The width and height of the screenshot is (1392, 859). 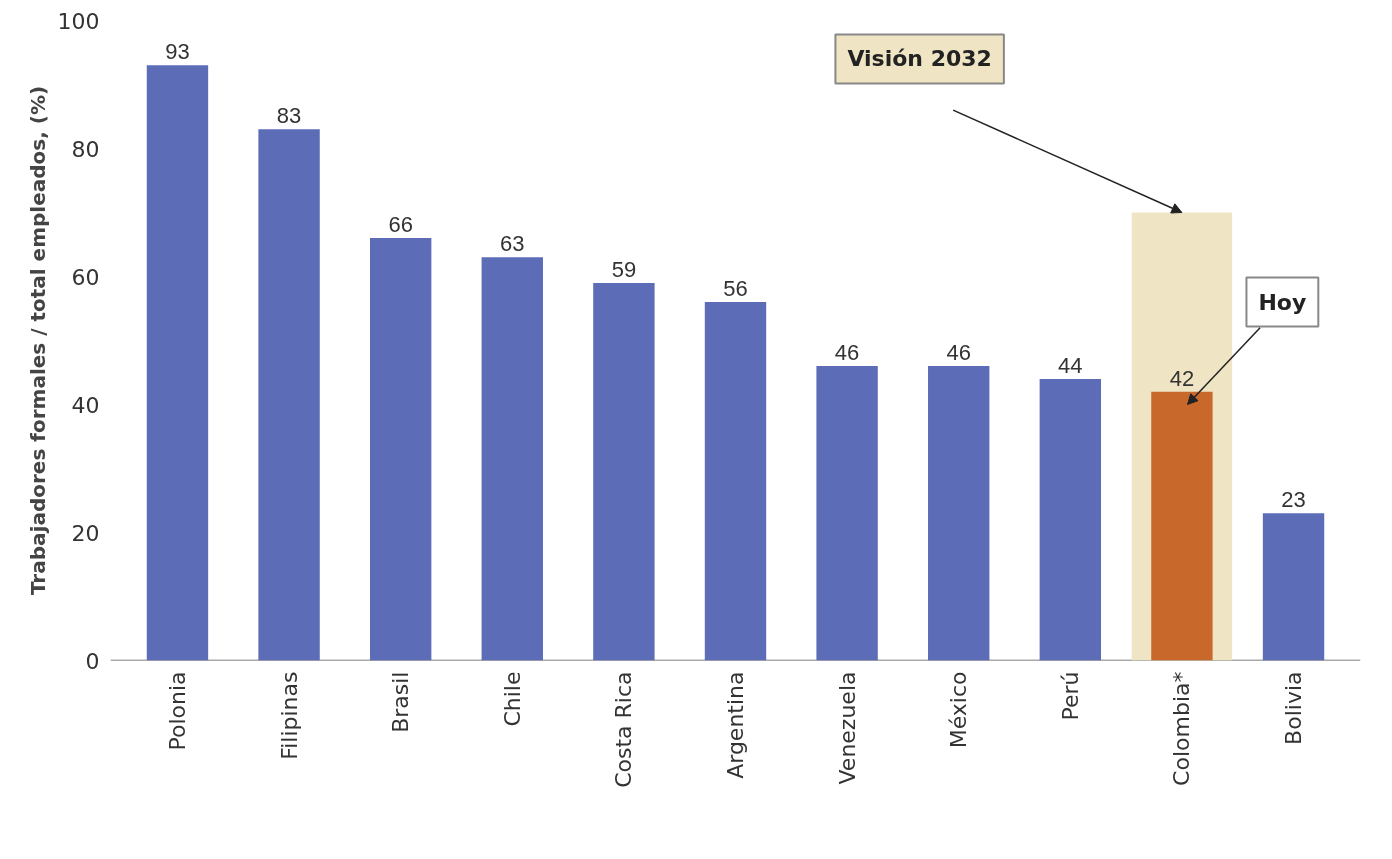 I want to click on data-label: 63, so click(x=512, y=244).